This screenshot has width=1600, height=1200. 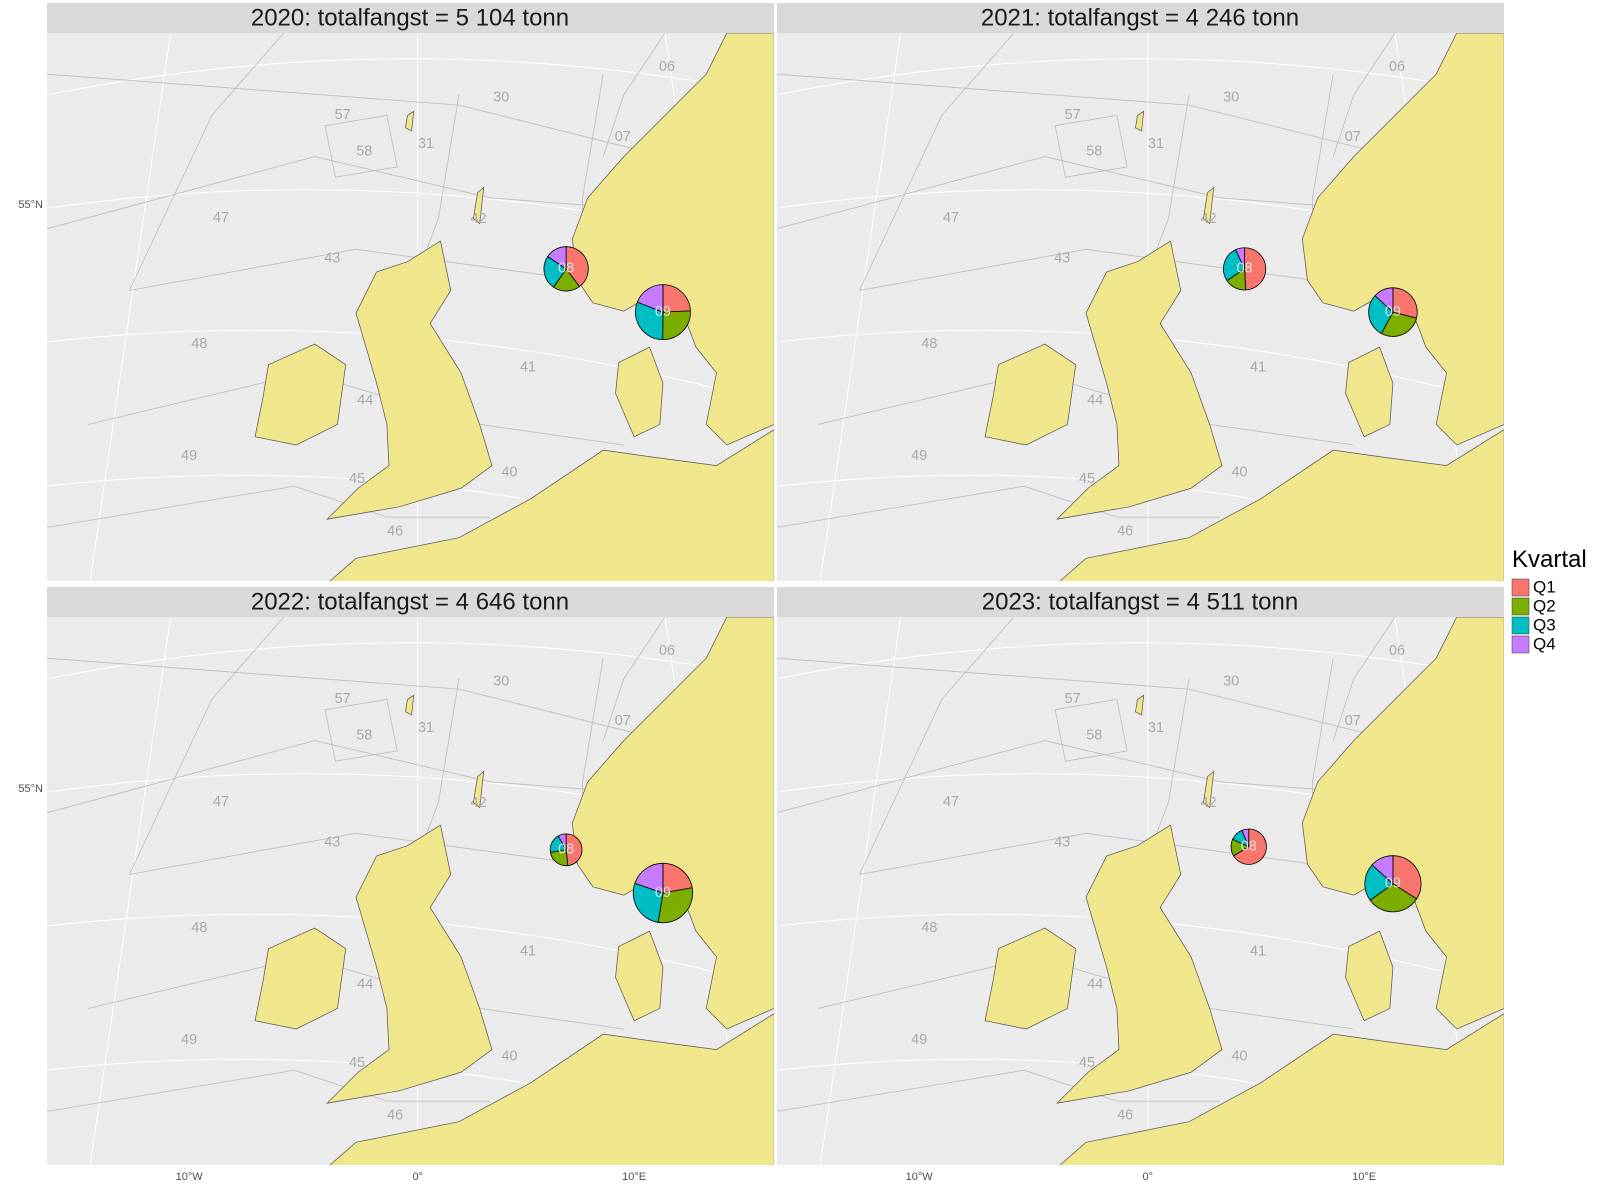 What do you see at coordinates (1209, 803) in the screenshot?
I see `area-label: 42` at bounding box center [1209, 803].